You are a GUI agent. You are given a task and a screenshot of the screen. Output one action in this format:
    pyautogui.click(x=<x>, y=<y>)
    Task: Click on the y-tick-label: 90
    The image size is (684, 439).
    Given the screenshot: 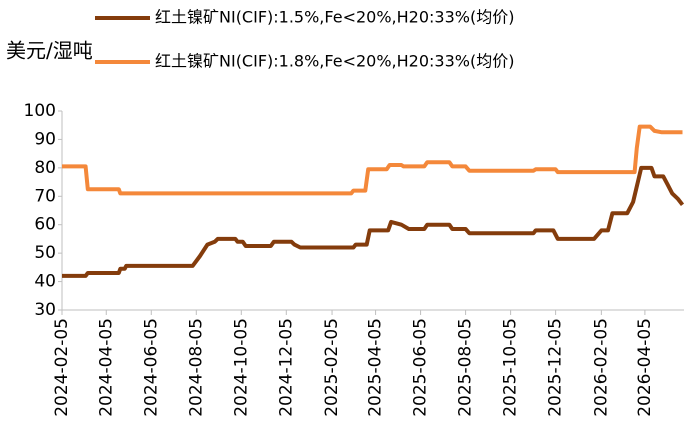 What is the action you would take?
    pyautogui.click(x=45, y=139)
    